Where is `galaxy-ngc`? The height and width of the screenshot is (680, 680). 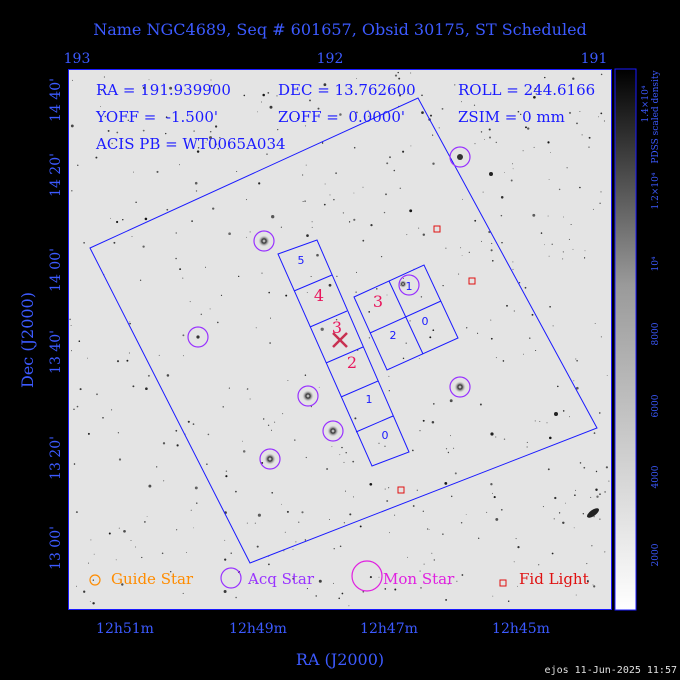
galaxy-ngc is located at coordinates (593, 513).